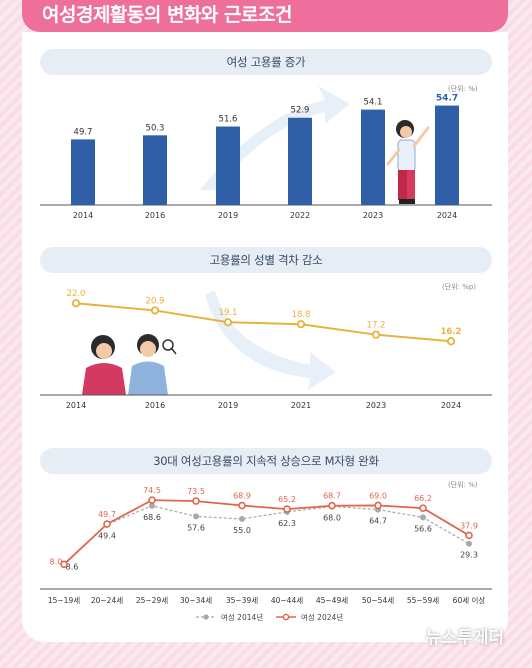 This screenshot has height=668, width=532. Describe the element at coordinates (107, 600) in the screenshot. I see `x-tick-label: 20~24세` at that location.